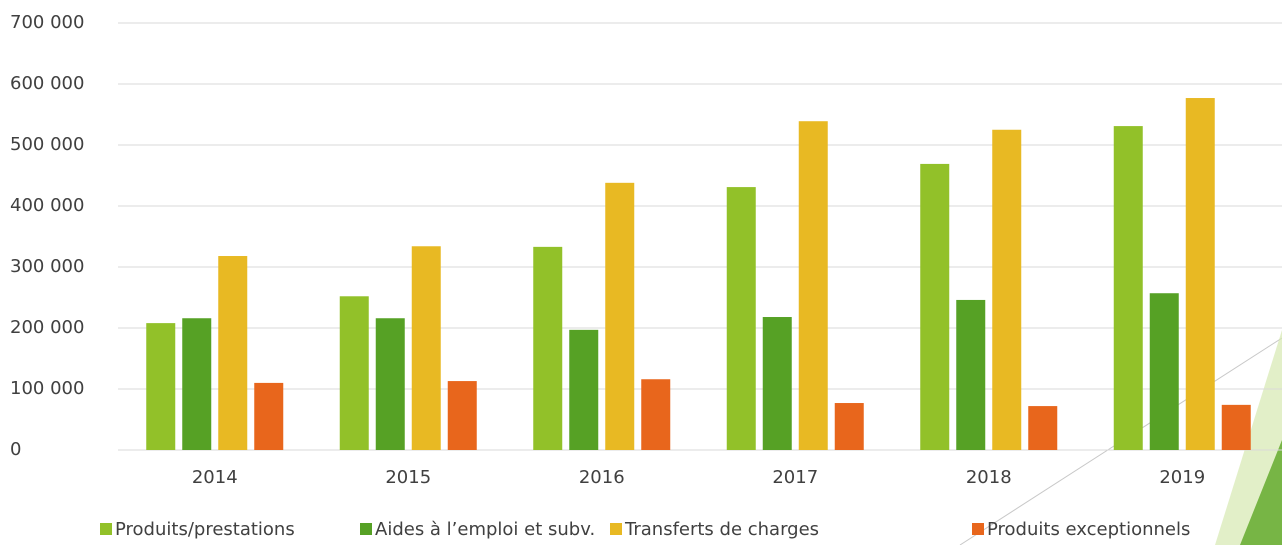 The image size is (1282, 545). Describe the element at coordinates (1182, 477) in the screenshot. I see `x-tick-label: 2019` at that location.